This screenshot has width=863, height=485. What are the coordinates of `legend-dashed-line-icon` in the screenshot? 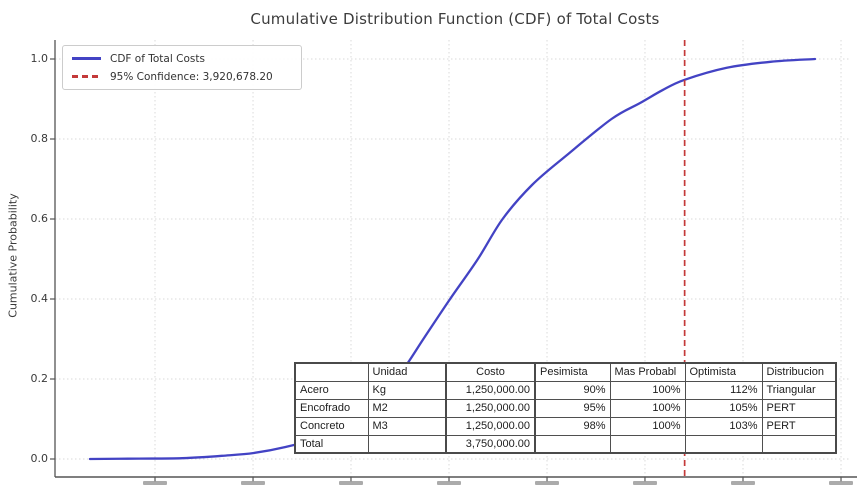 It's located at (86, 76).